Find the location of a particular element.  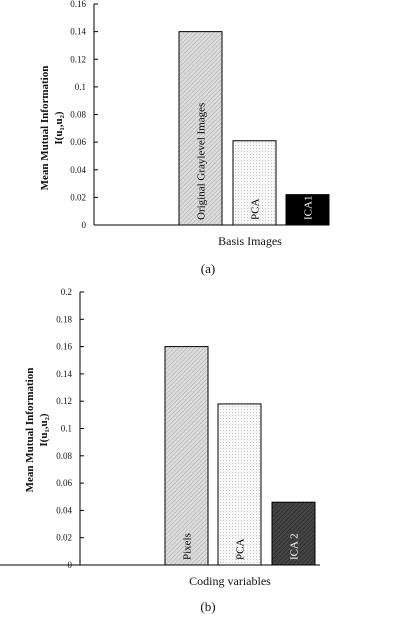

bar-label-3: ICA1 is located at coordinates (309, 208).